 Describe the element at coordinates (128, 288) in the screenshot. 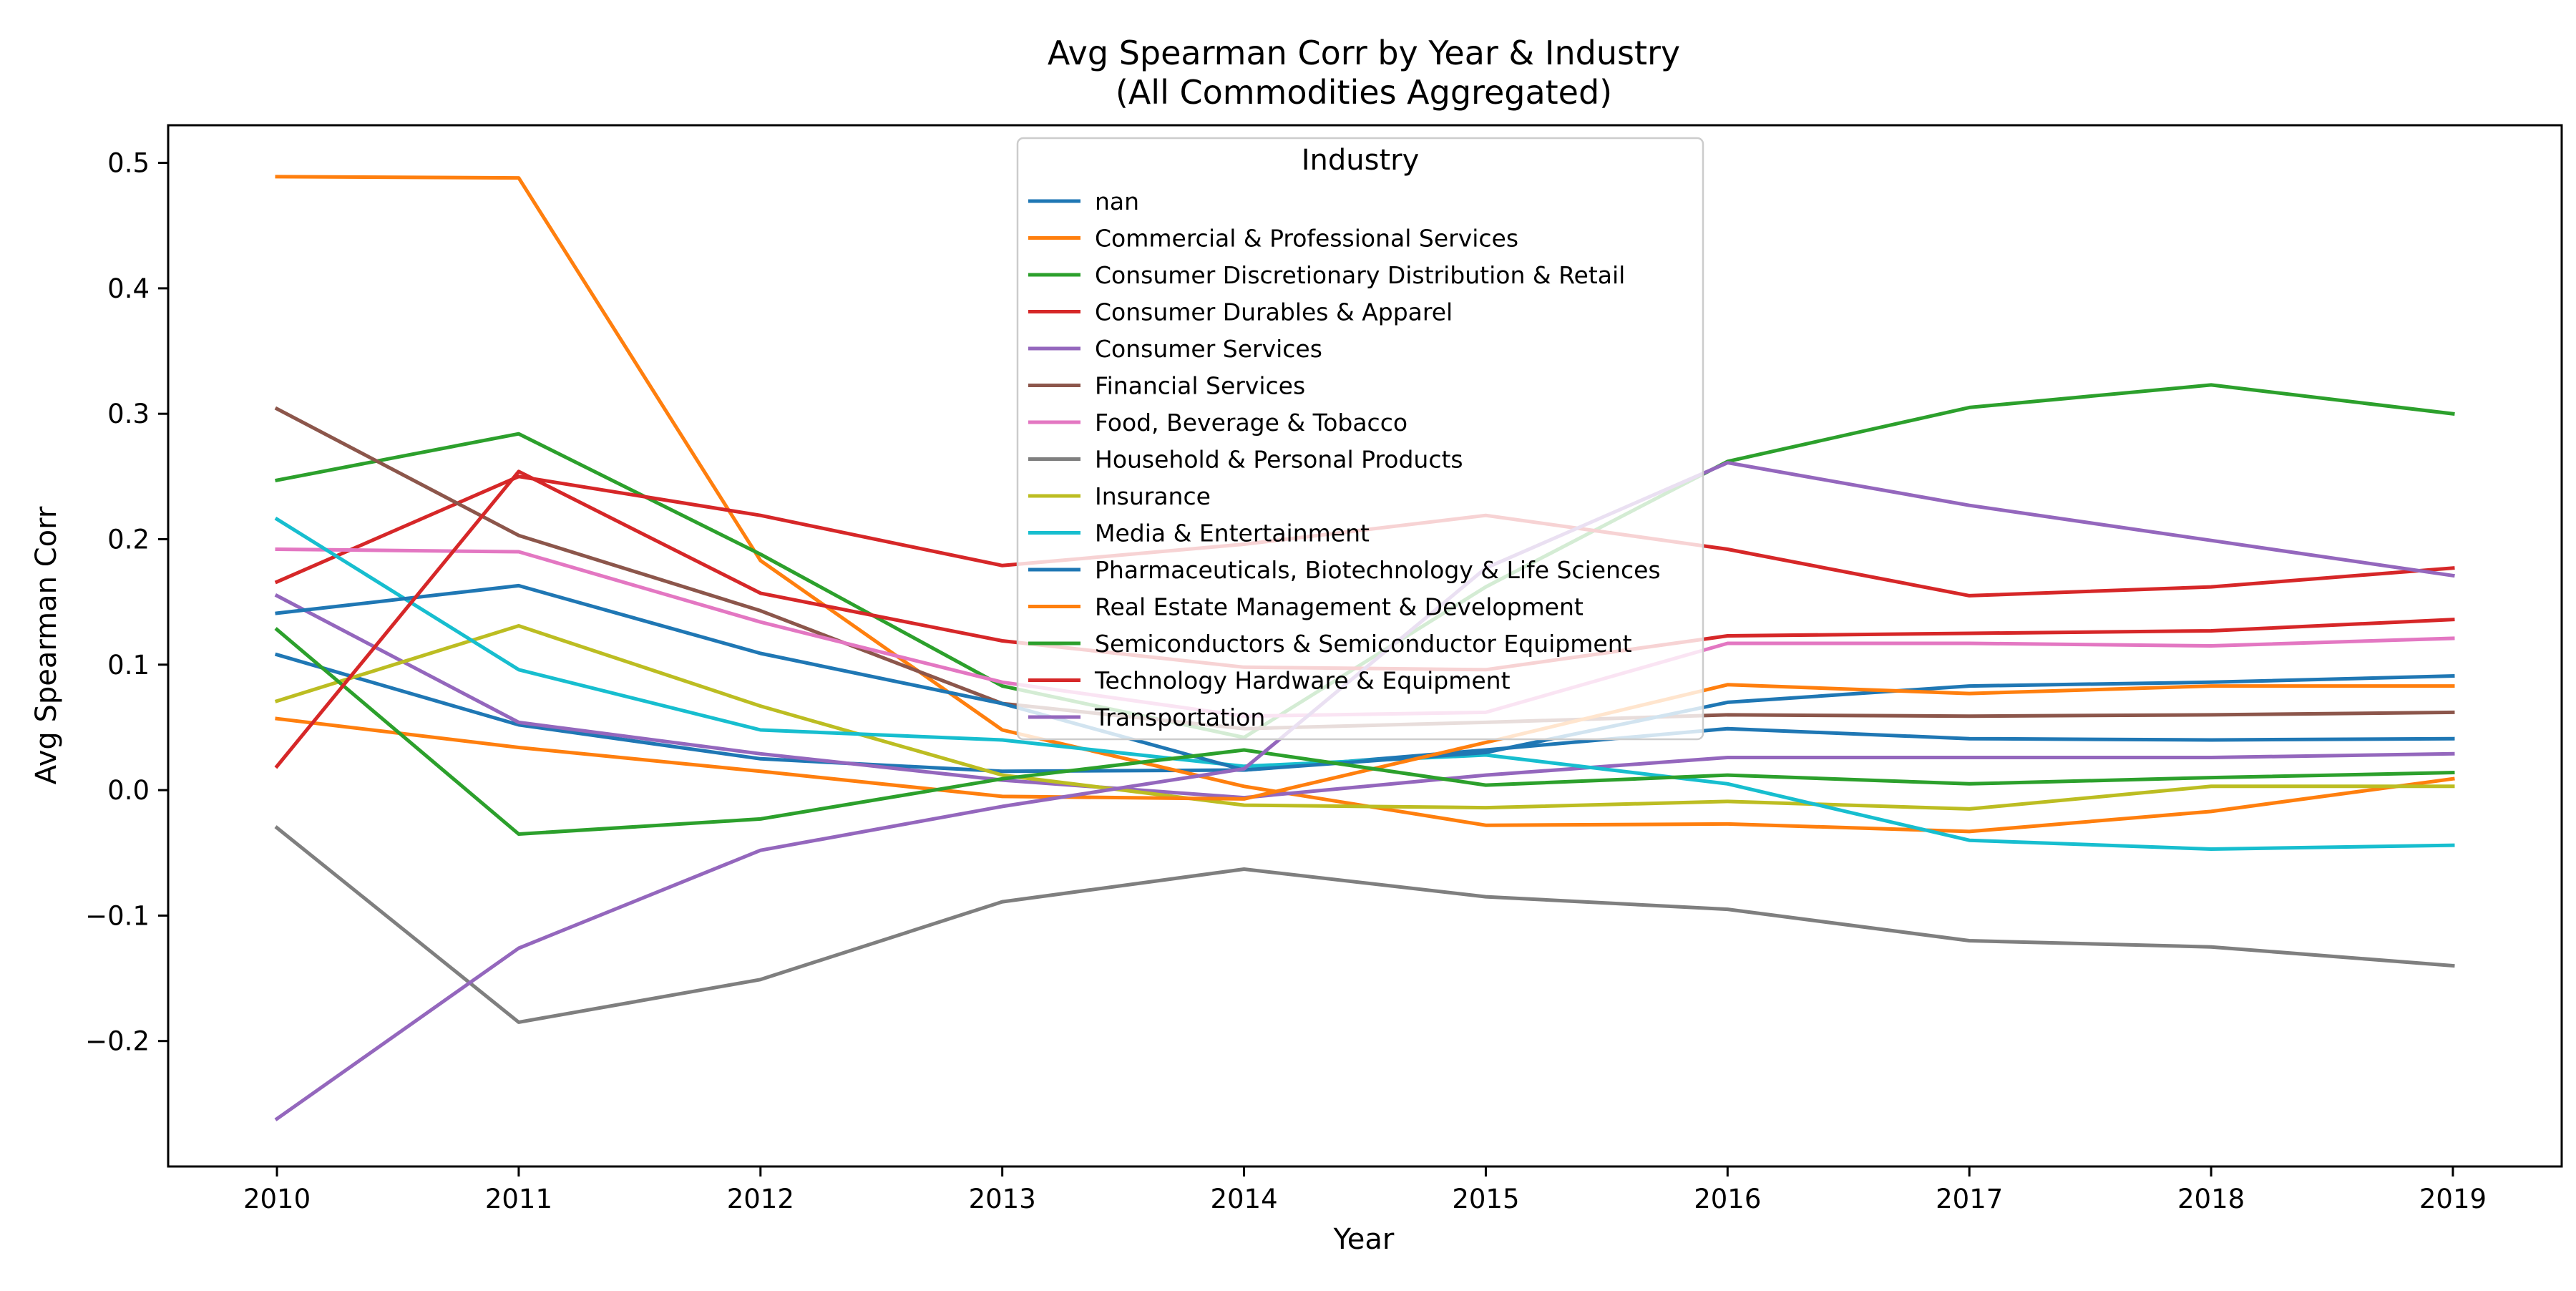

I see `y-tick-label: 0.4` at that location.